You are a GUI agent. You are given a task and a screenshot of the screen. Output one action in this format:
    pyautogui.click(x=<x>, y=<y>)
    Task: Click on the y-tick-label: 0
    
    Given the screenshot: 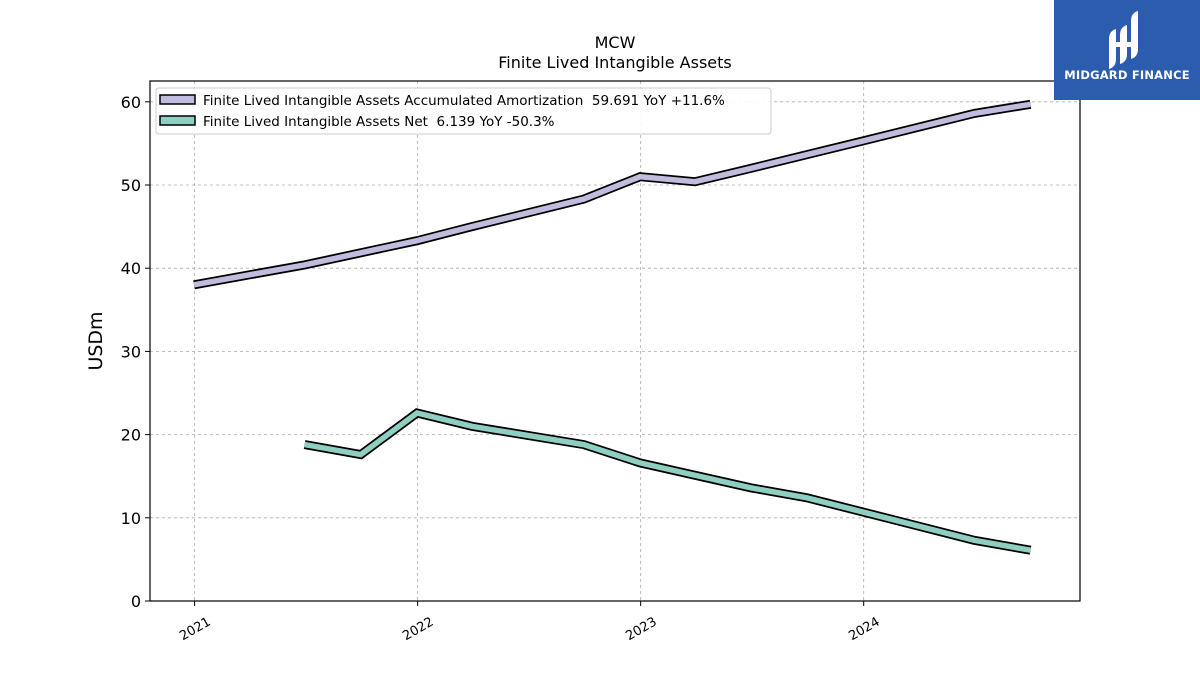 What is the action you would take?
    pyautogui.click(x=136, y=601)
    